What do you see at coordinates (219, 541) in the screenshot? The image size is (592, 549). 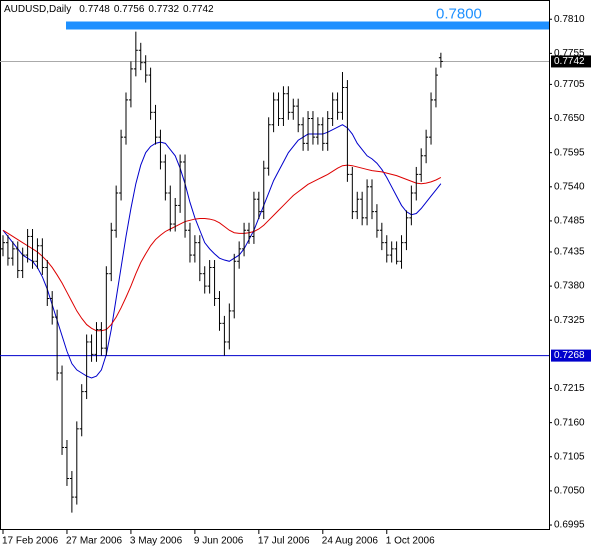 I see `x-tick-label: 9 Jun 2006` at bounding box center [219, 541].